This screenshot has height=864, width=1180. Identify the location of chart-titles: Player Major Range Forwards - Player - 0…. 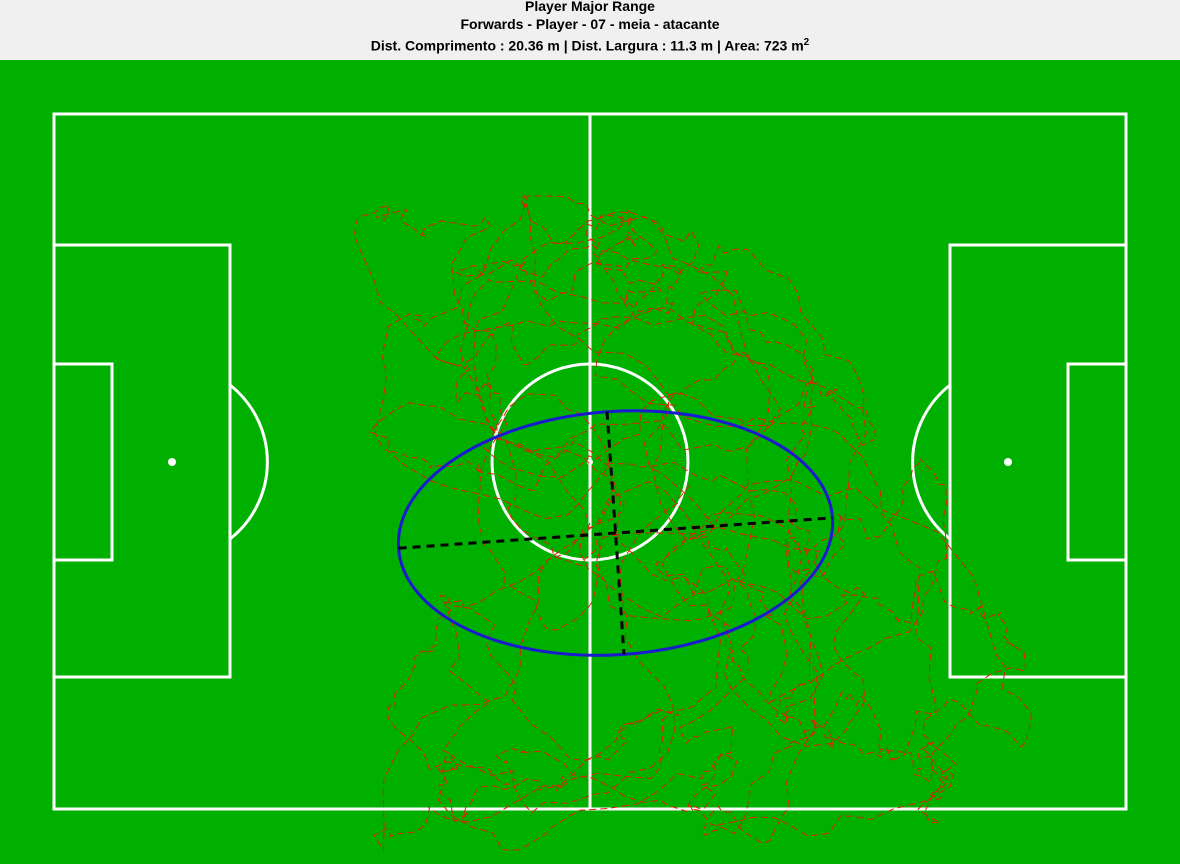
(590, 30).